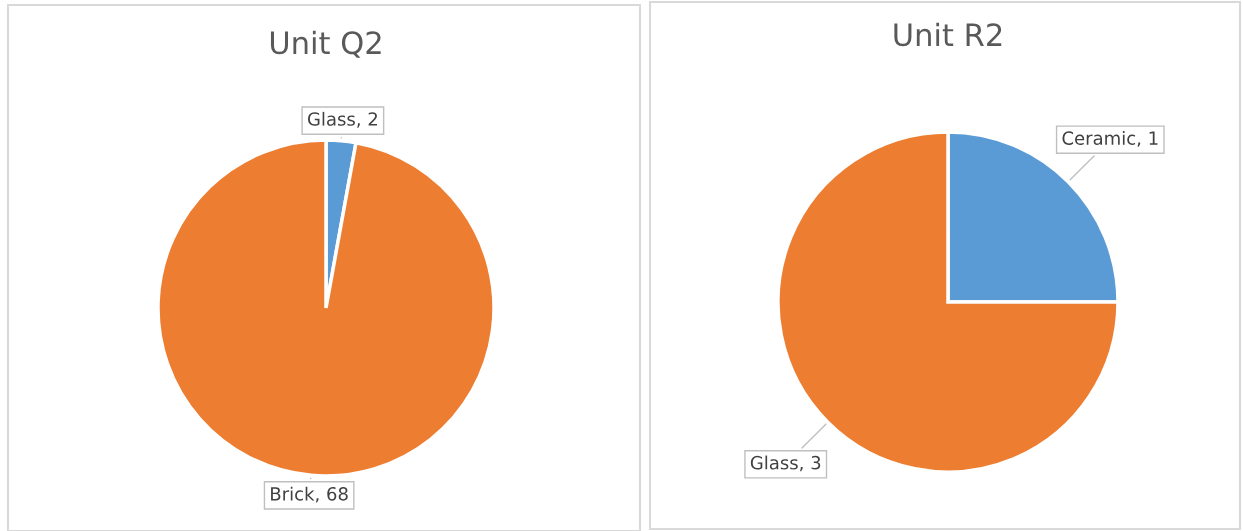  Describe the element at coordinates (293, 493) in the screenshot. I see `slice-label: Brick` at that location.